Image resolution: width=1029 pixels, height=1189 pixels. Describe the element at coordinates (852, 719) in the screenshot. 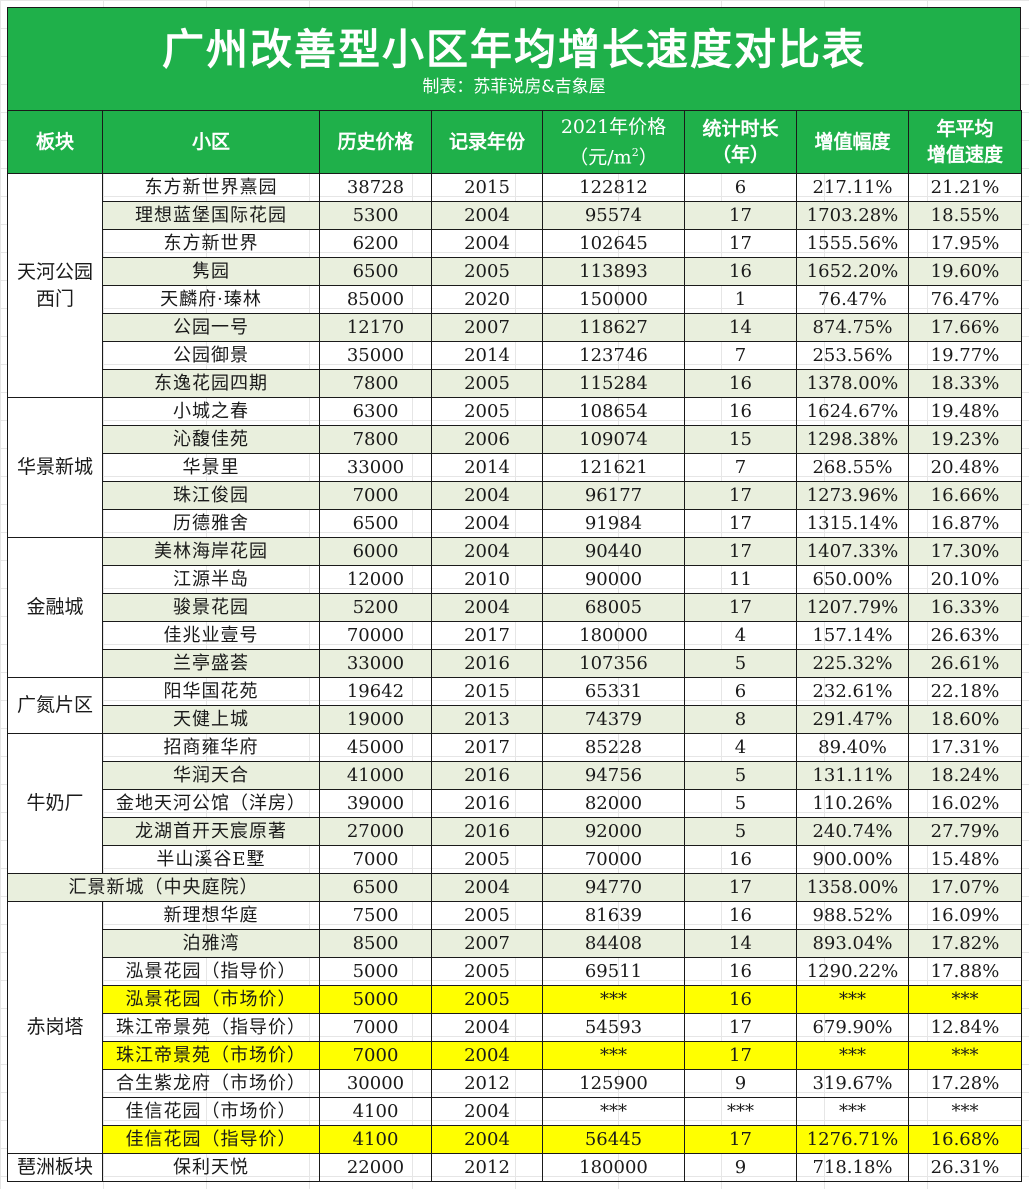

I see `growth-cell: 291.47%` at that location.